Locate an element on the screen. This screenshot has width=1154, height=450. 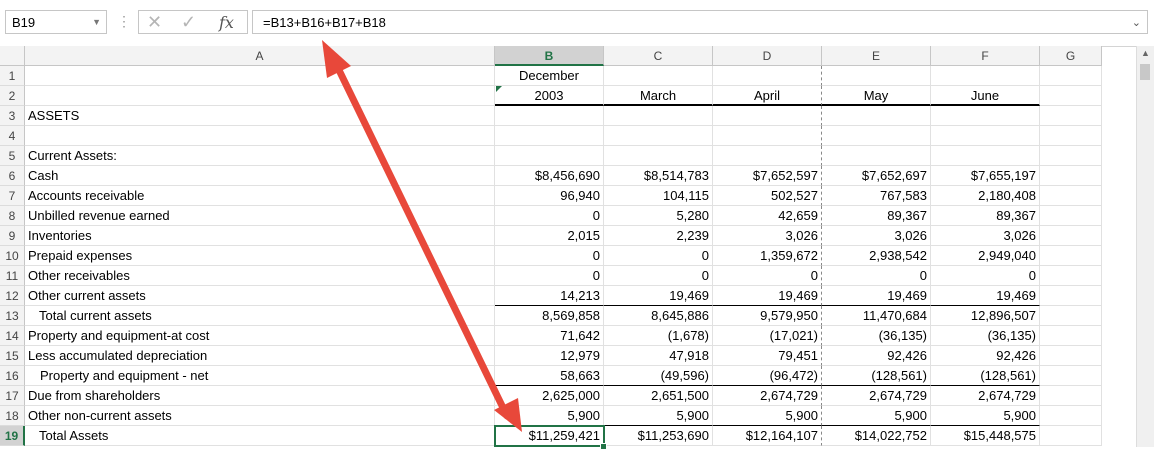
cell-d14: (17,021) is located at coordinates (767, 336).